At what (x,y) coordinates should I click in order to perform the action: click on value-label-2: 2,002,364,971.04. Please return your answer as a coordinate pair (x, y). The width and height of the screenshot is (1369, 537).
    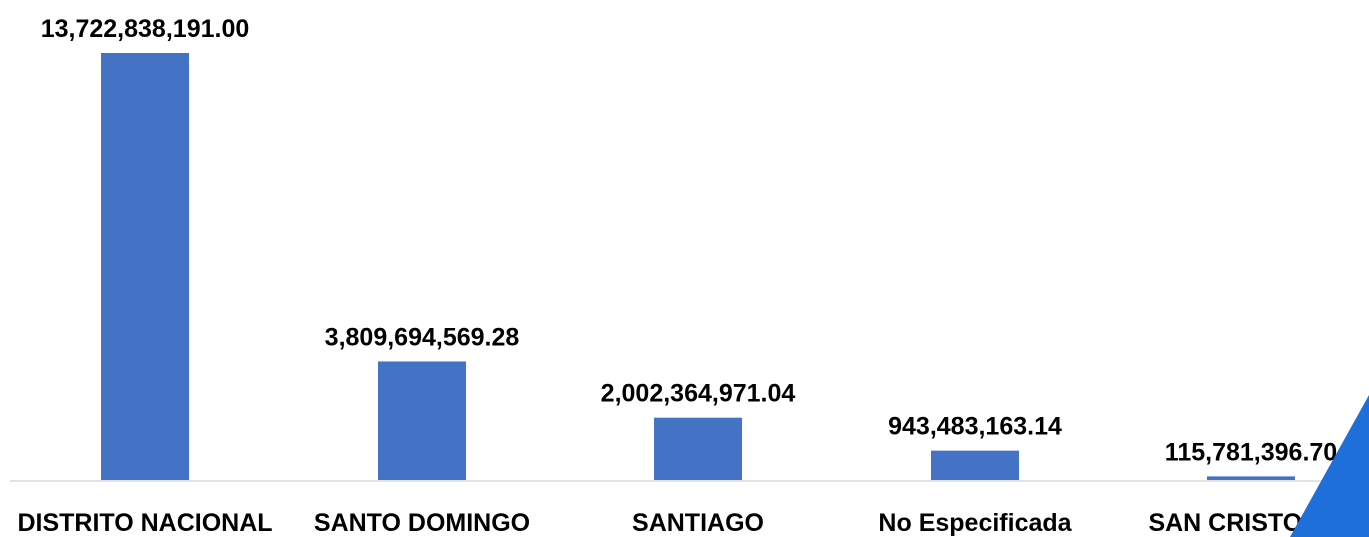
    Looking at the image, I should click on (698, 394).